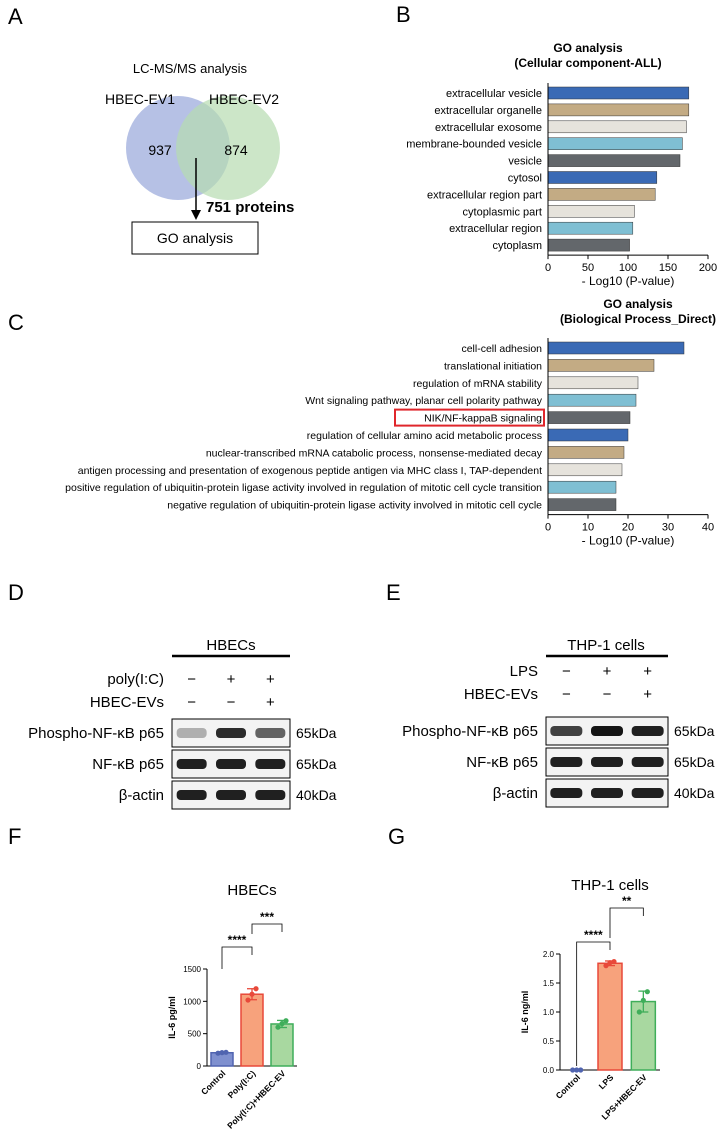 Image resolution: width=725 pixels, height=1137 pixels. I want to click on category-label: translational initiation, so click(493, 366).